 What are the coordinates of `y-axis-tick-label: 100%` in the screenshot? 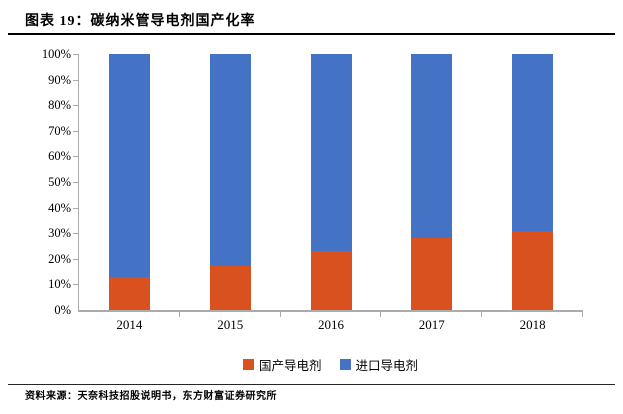 It's located at (56, 54).